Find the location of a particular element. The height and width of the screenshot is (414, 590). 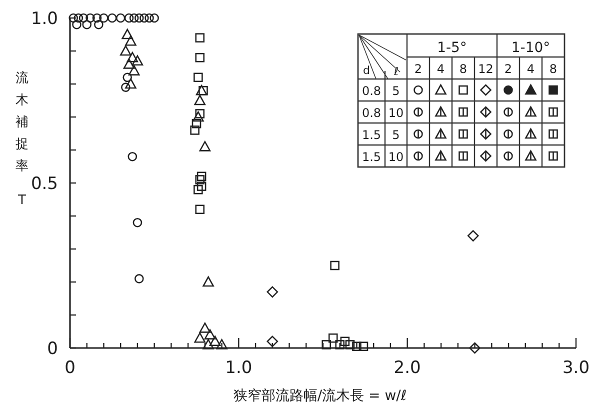

x-tick-label: 3.0 is located at coordinates (576, 368).